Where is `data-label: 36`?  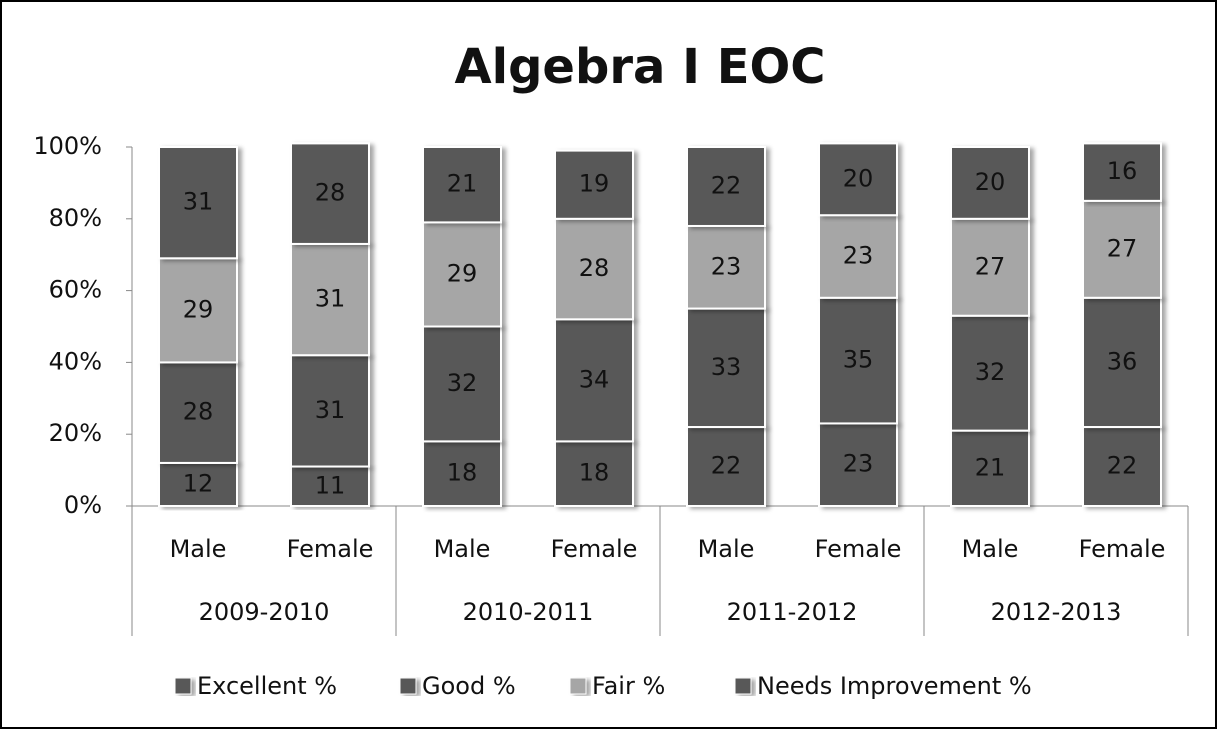
data-label: 36 is located at coordinates (1122, 361).